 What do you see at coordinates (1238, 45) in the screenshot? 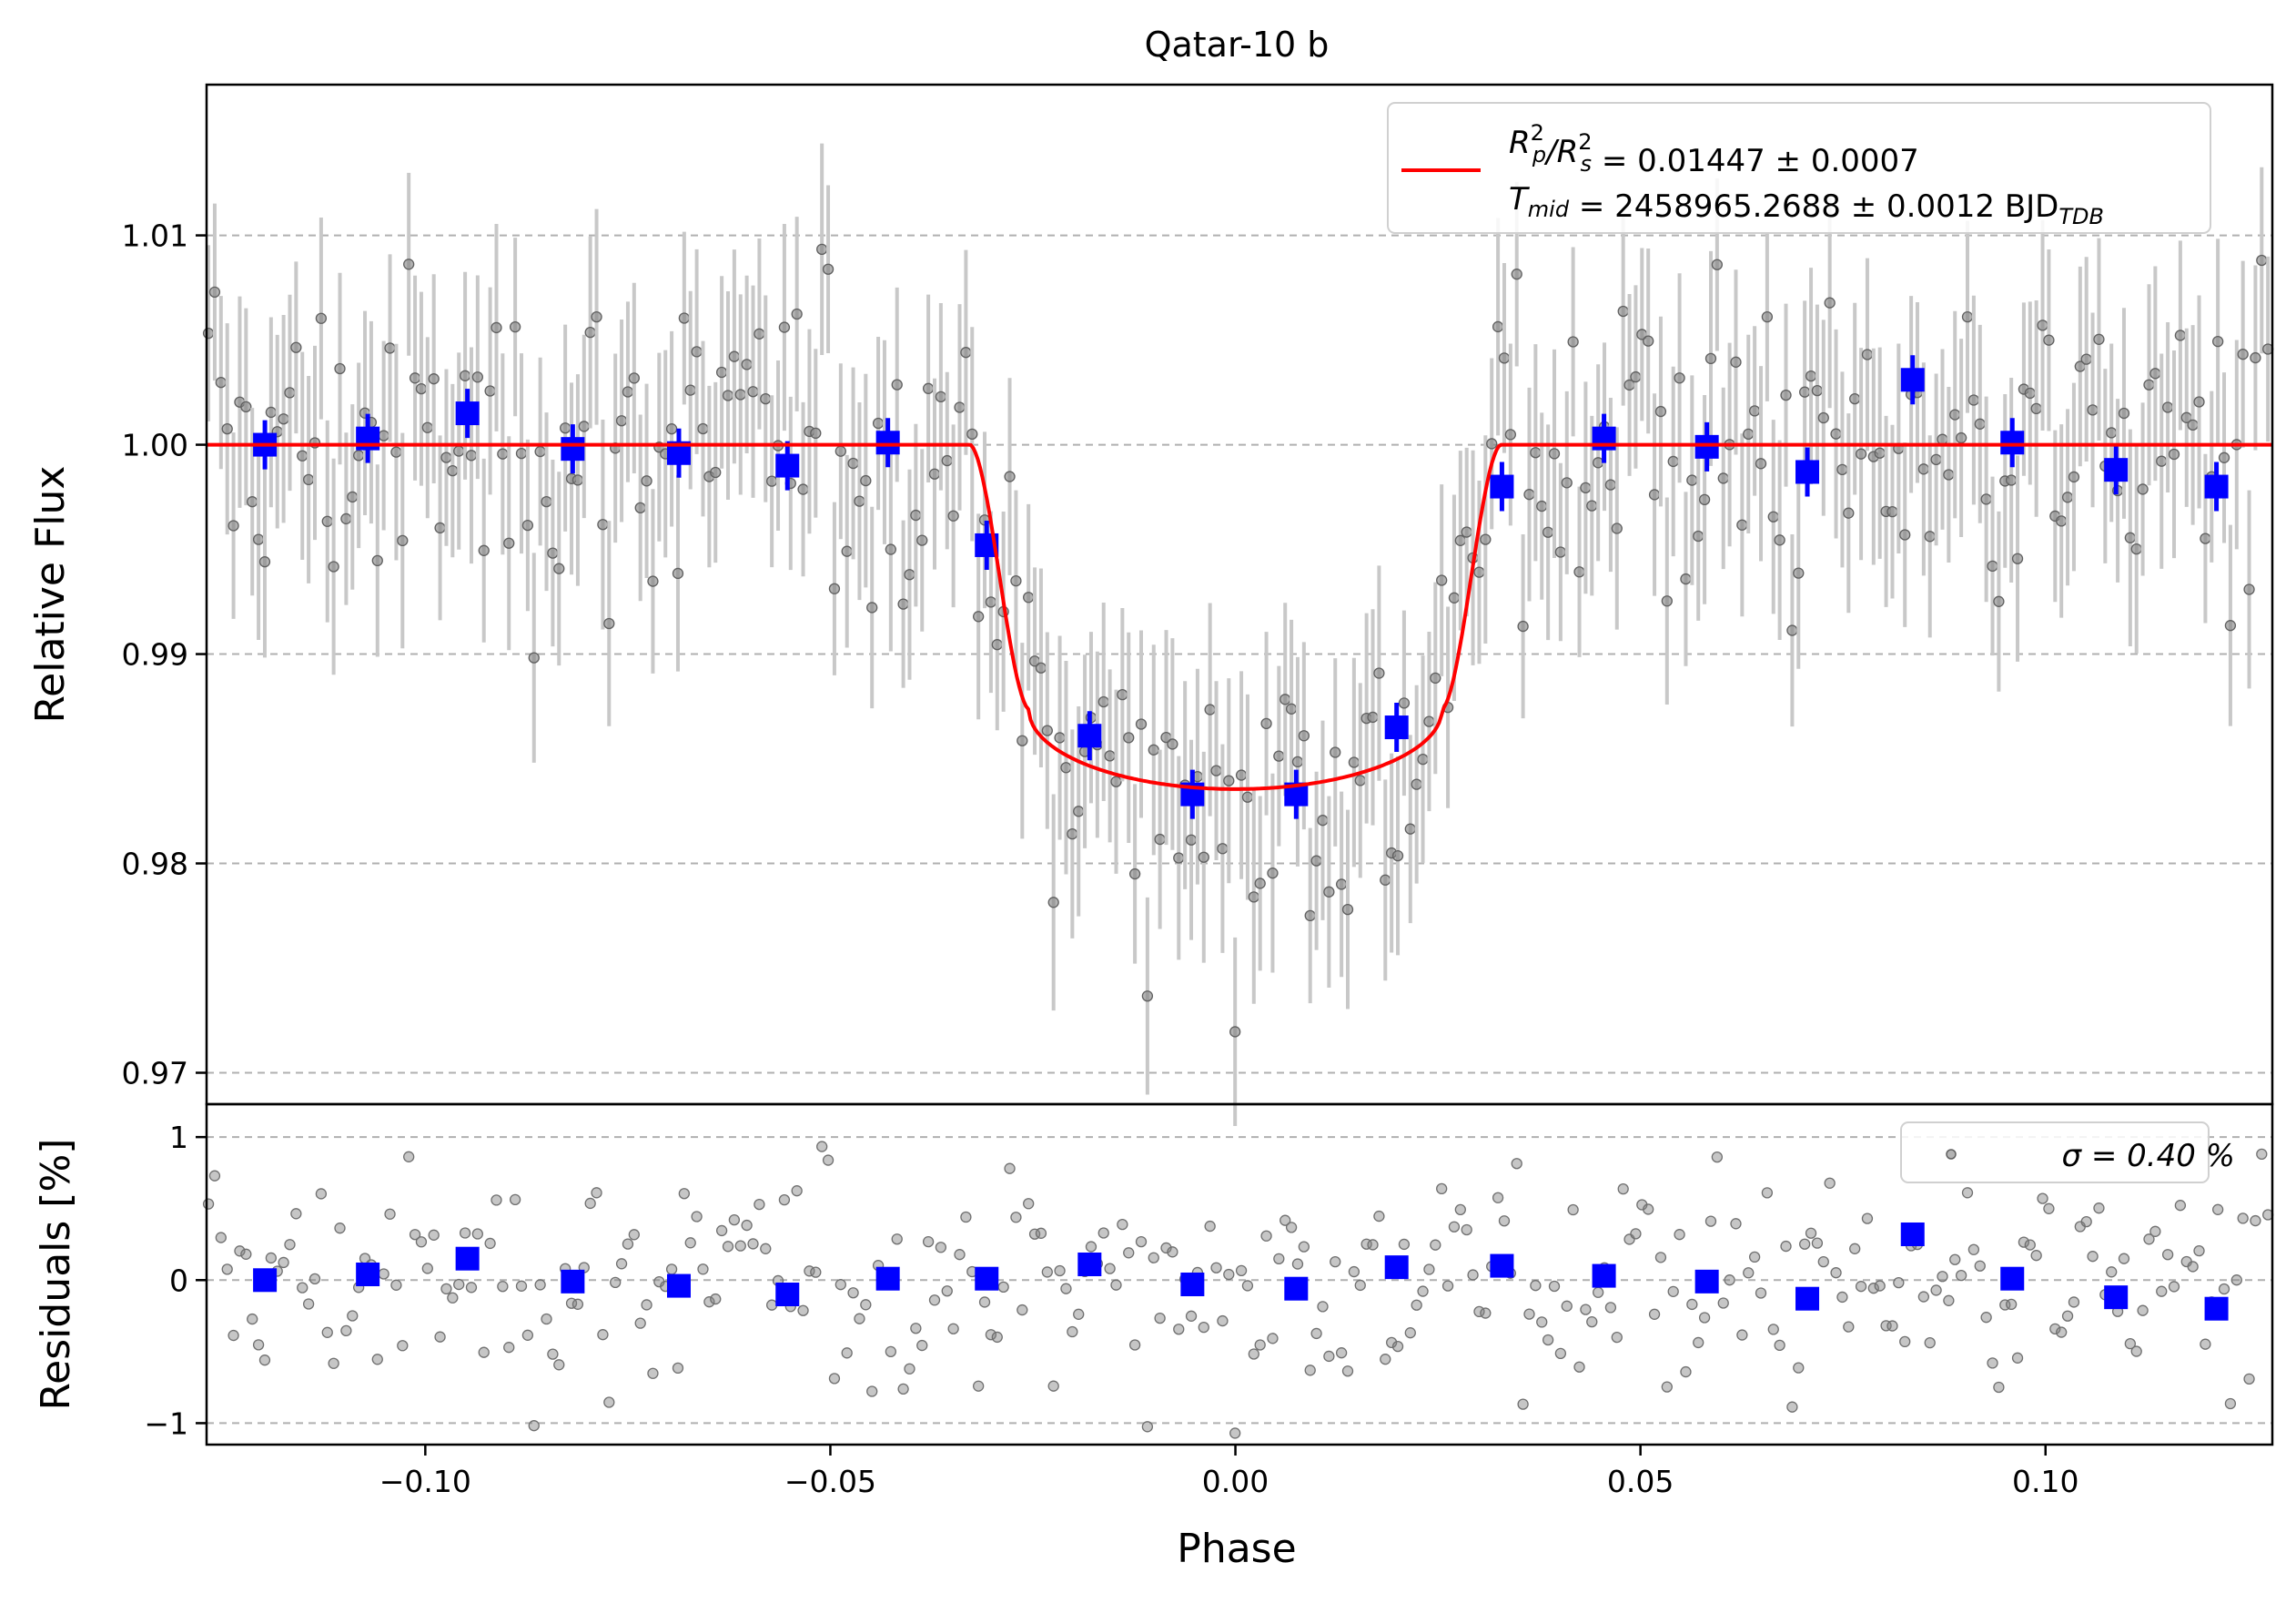
I see `chart-title: Qatar-10 b` at bounding box center [1238, 45].